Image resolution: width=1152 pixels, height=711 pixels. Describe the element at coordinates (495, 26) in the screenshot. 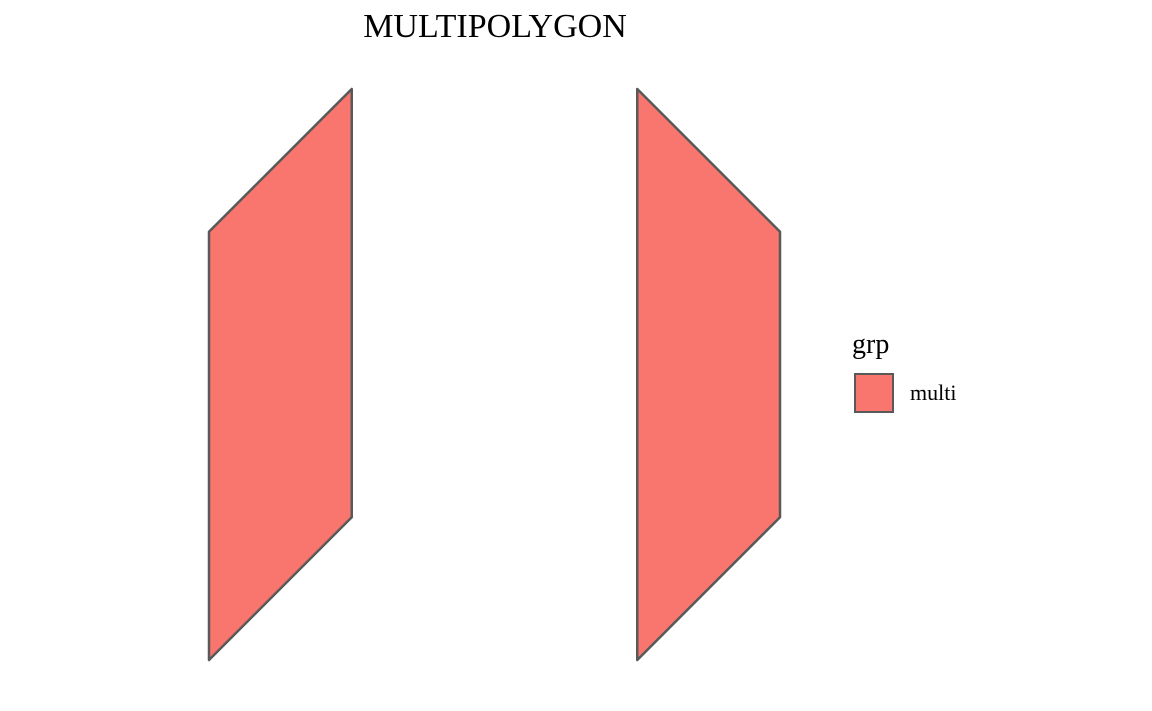

I see `chart-title: MULTIPOLYGON` at that location.